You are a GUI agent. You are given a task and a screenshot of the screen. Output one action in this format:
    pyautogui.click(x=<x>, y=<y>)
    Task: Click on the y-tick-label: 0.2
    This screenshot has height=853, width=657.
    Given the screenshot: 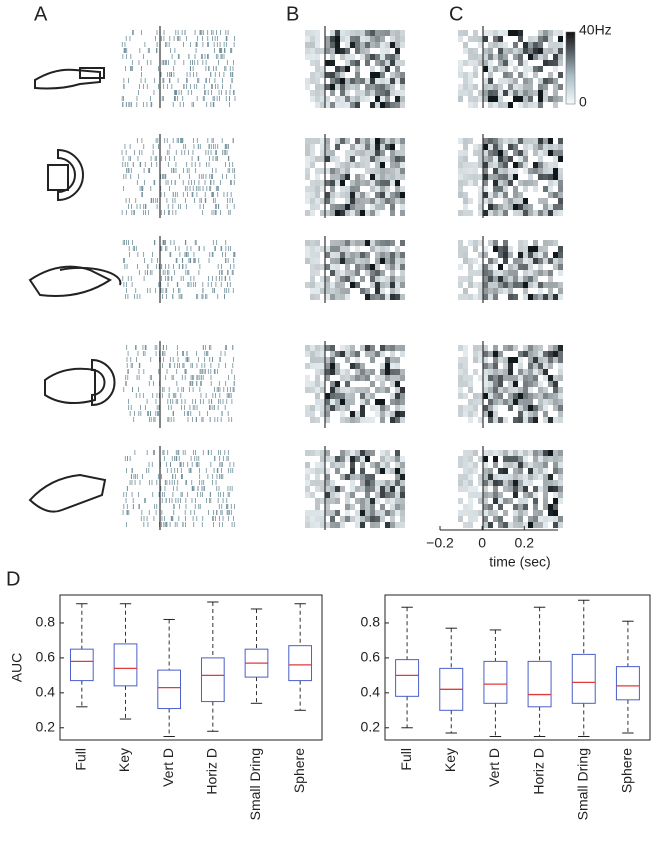 What is the action you would take?
    pyautogui.click(x=46, y=726)
    